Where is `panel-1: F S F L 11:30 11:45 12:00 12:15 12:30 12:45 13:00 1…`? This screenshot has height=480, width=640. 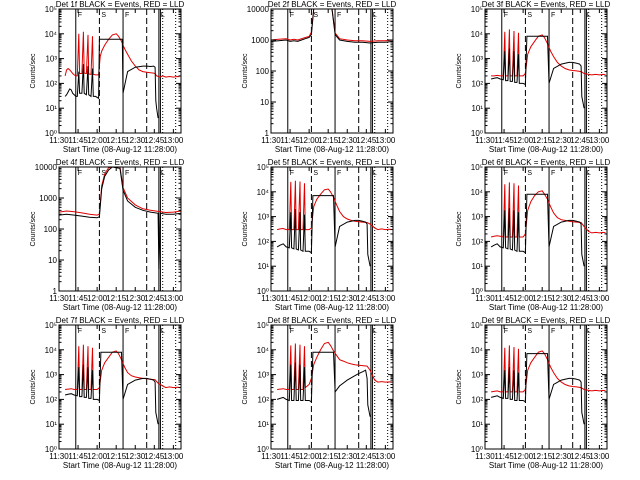 panel-1: F S F L 11:30 11:45 12:00 12:15 12:30 12:45 13:00 1… is located at coordinates (107, 77).